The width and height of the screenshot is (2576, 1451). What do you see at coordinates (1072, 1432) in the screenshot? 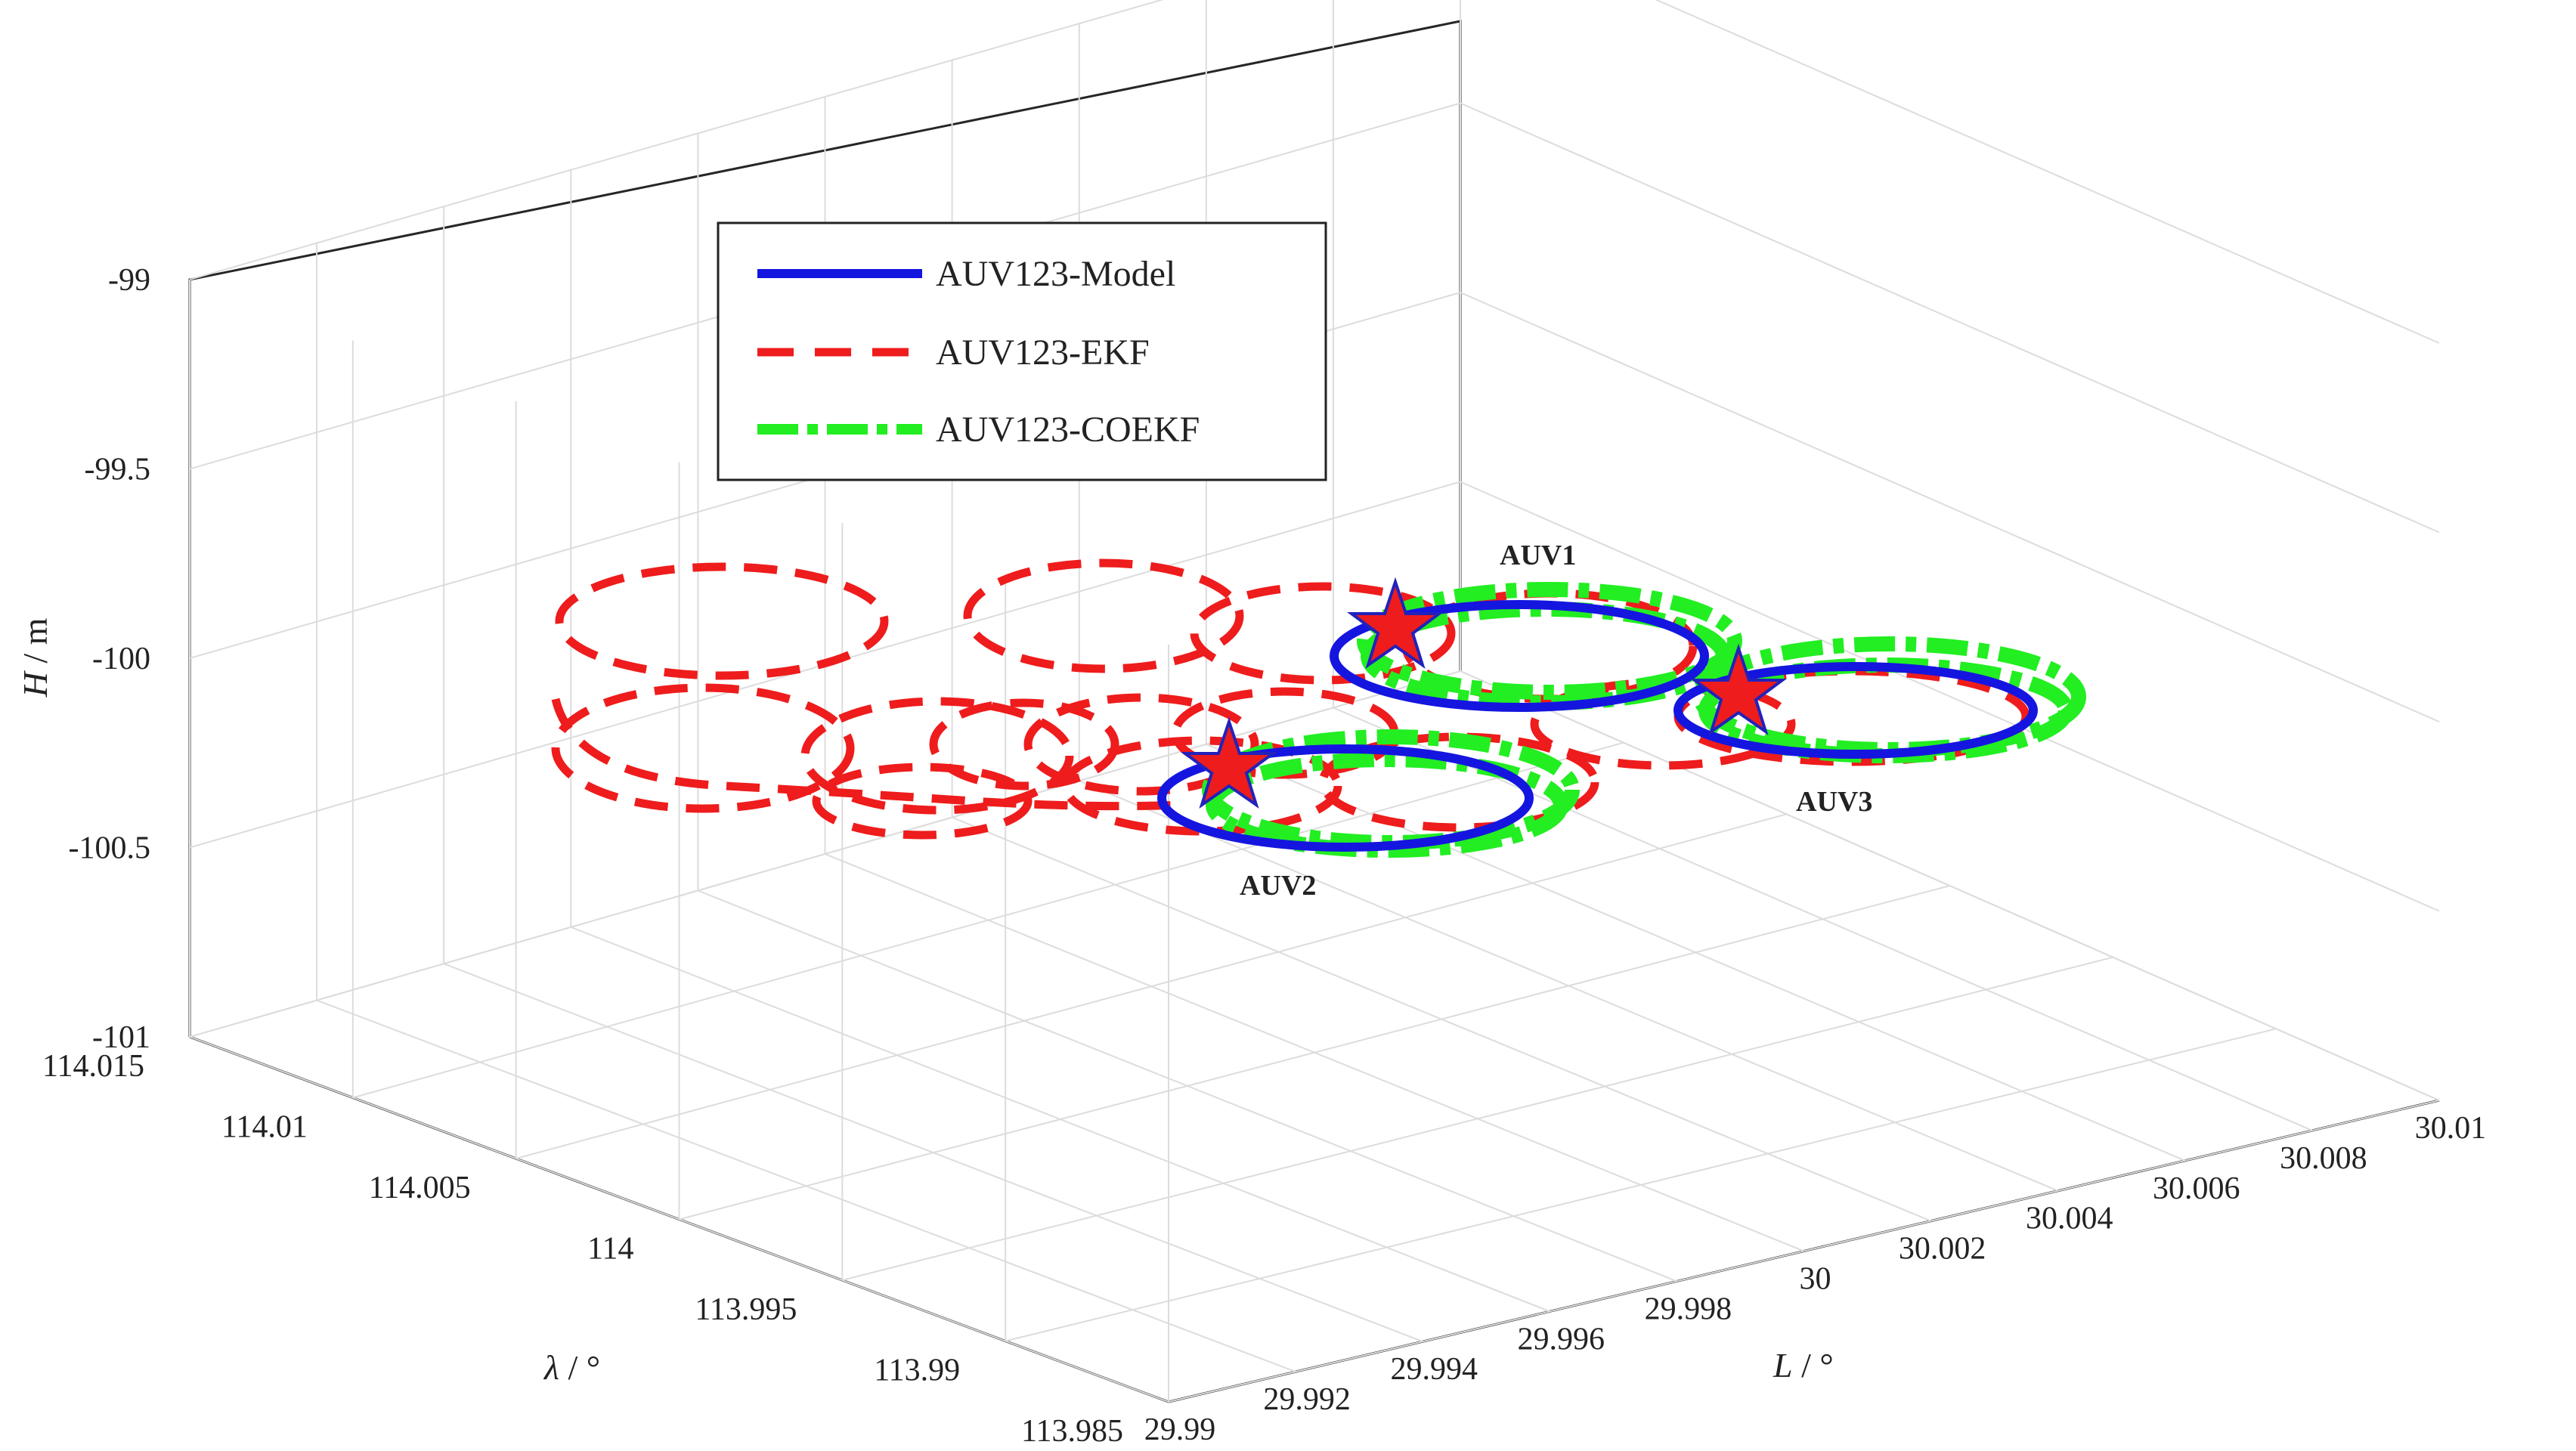
I see `y-tick-label: 113.985` at bounding box center [1072, 1432].